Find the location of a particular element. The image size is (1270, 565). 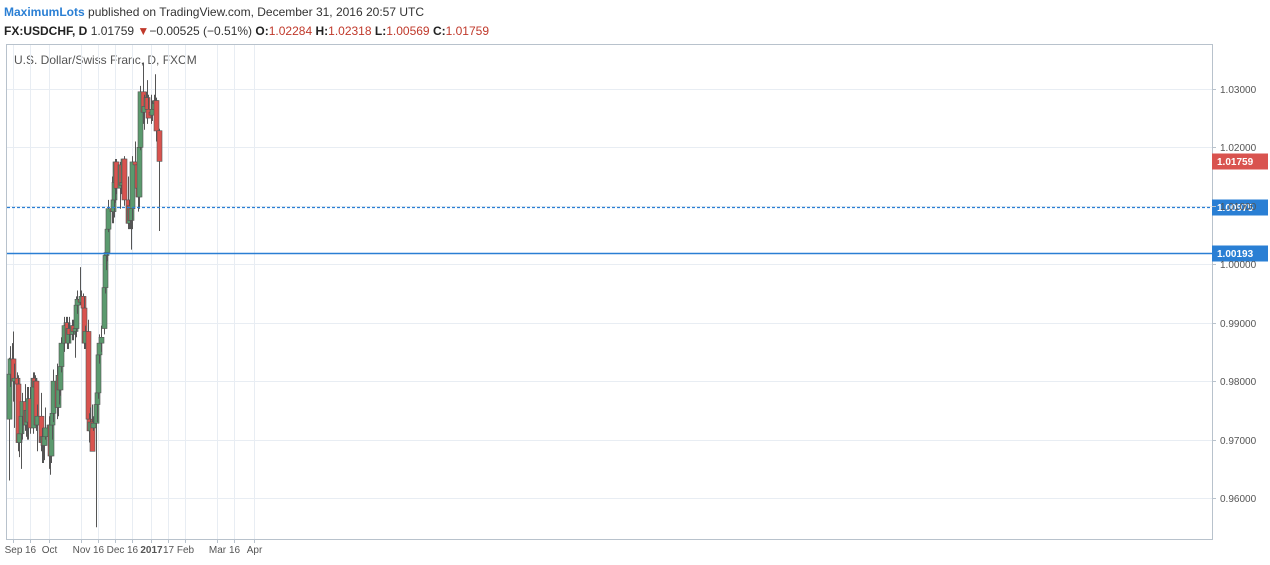

price-tick-label: 0.97000 is located at coordinates (1238, 441).